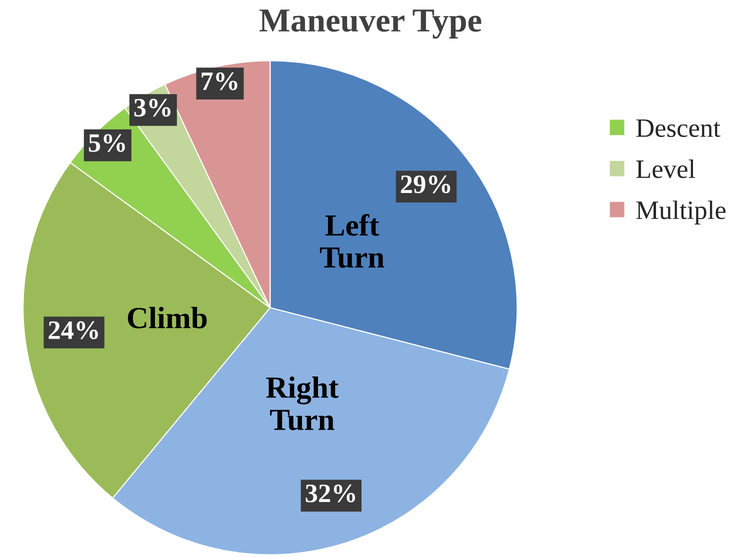 This screenshot has height=557, width=741. Describe the element at coordinates (678, 128) in the screenshot. I see `legend-label: Descent` at that location.